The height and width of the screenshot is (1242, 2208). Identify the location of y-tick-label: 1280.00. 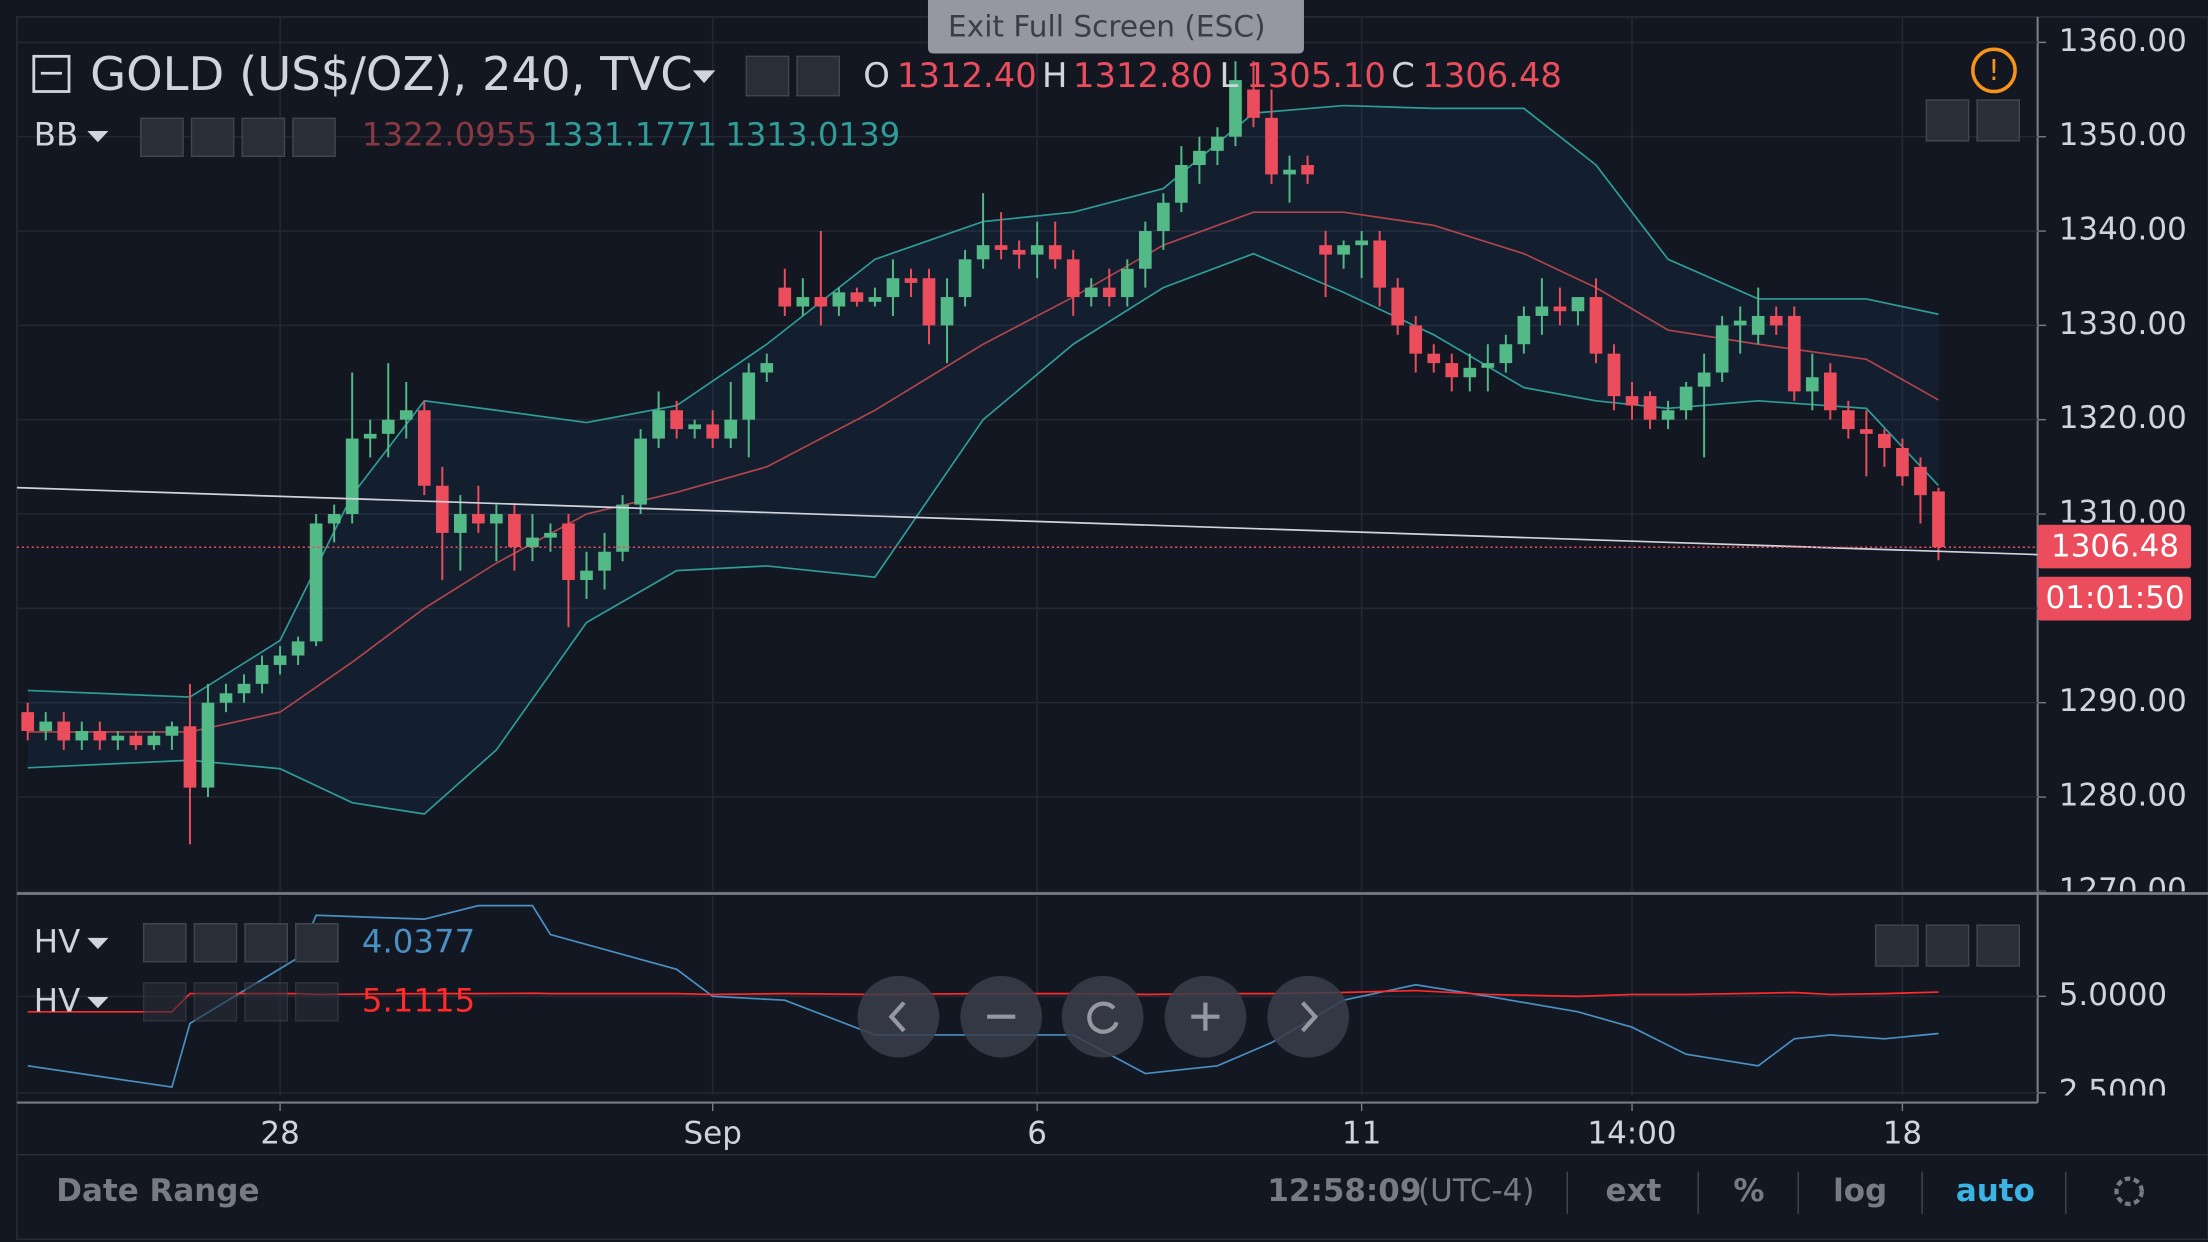
(2123, 796).